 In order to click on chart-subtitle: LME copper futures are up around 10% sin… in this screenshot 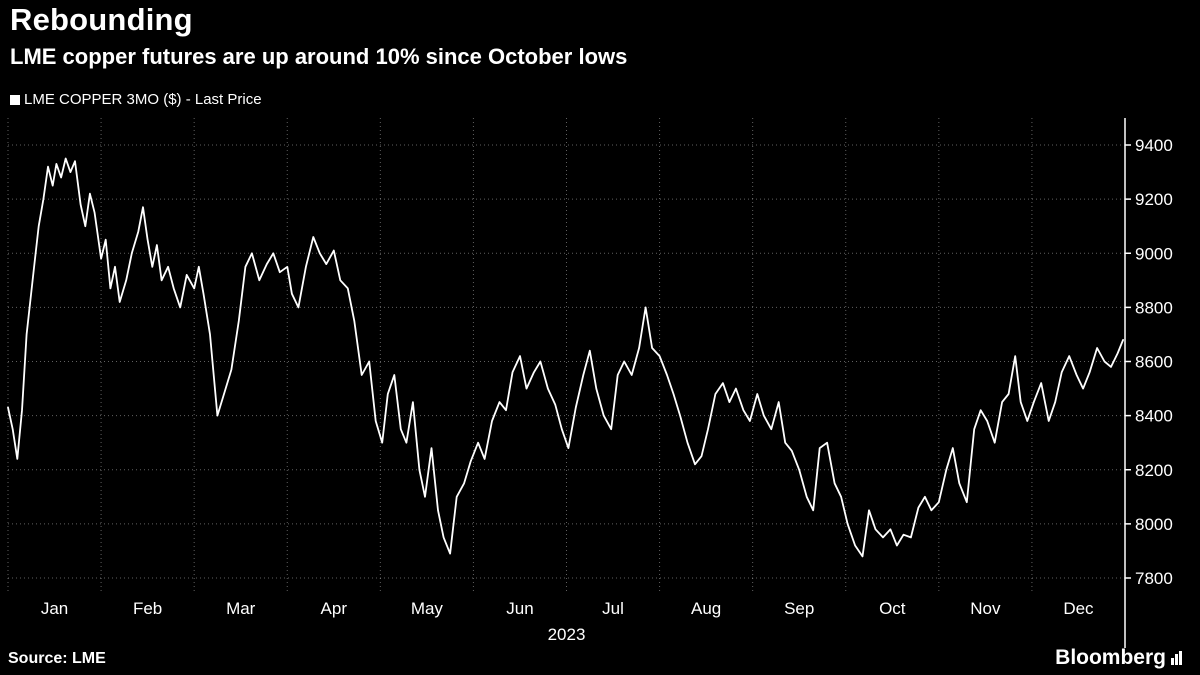, I will do `click(319, 56)`.